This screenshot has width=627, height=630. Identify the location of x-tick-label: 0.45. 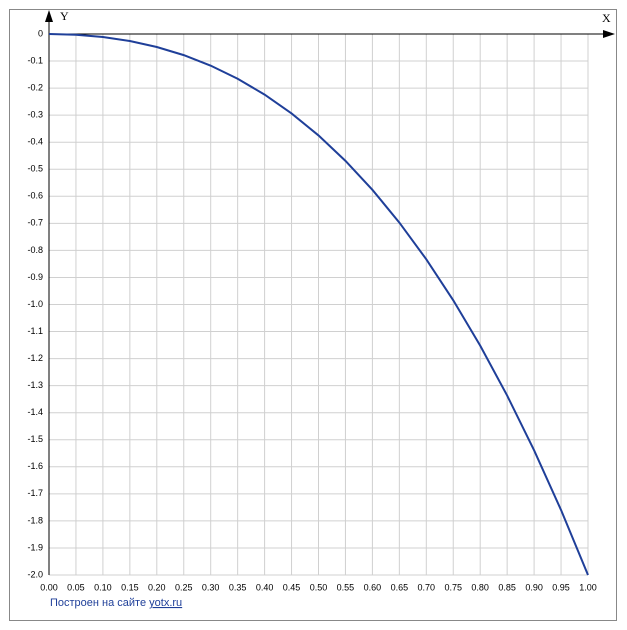
(292, 587).